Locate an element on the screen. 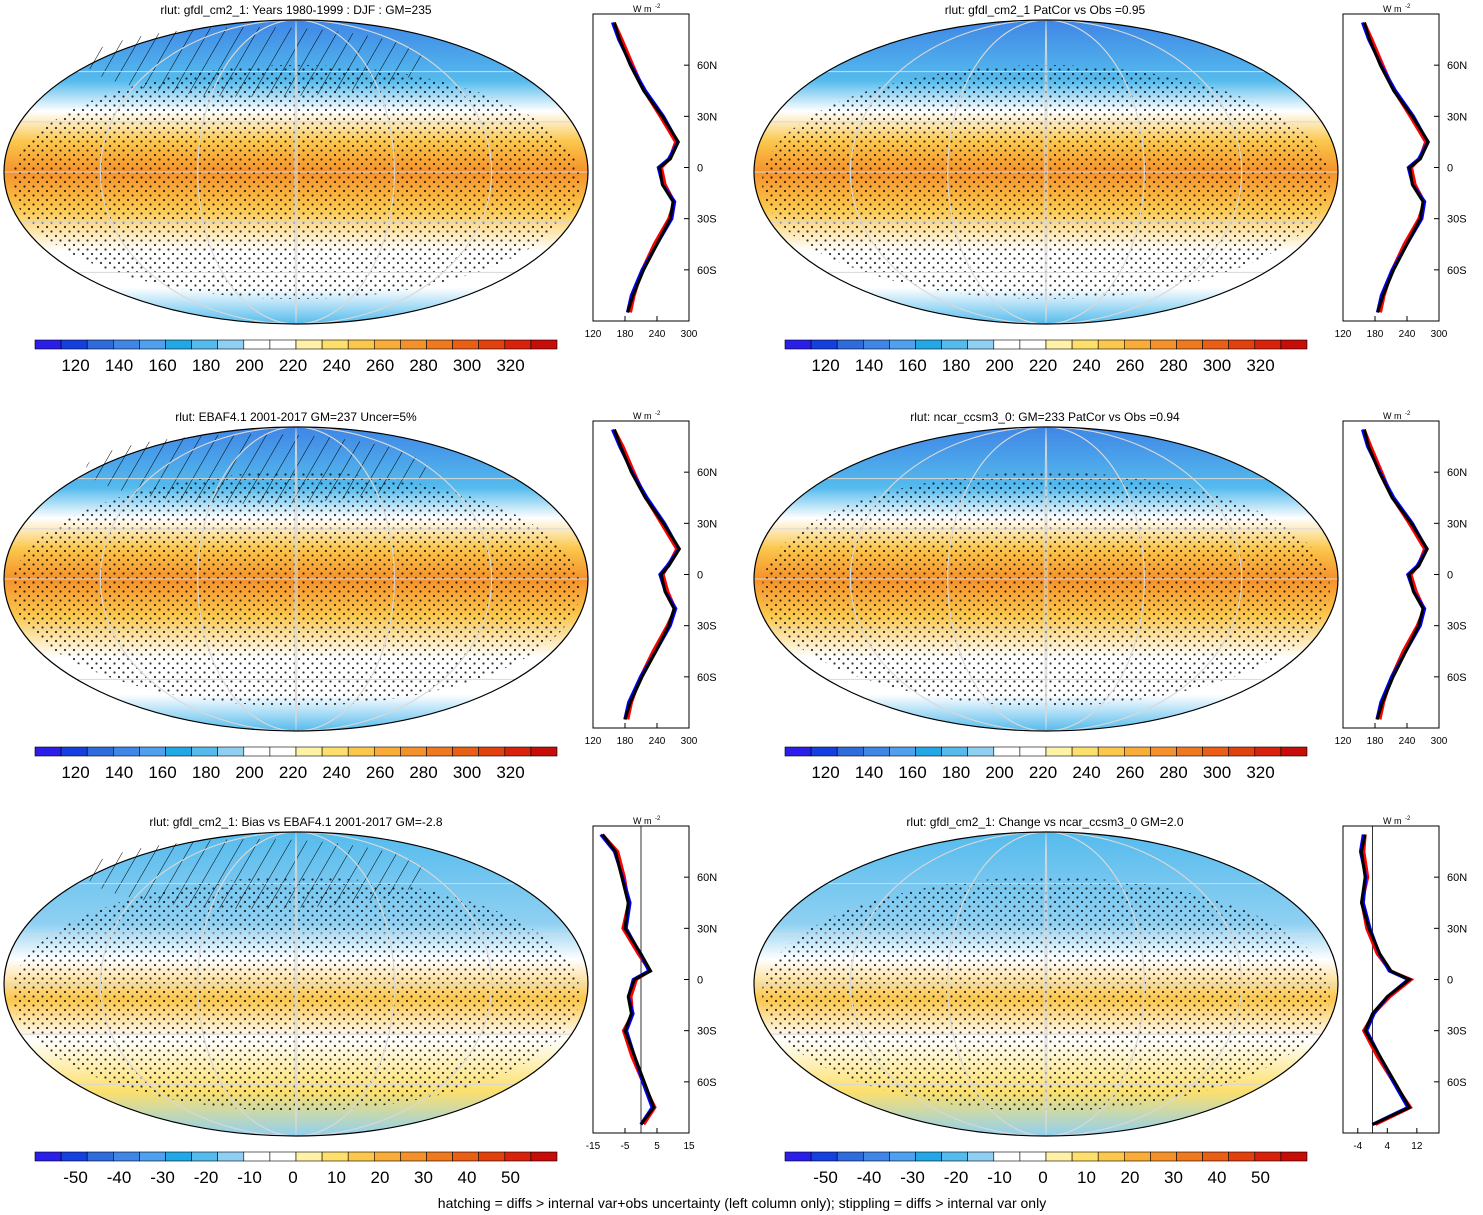  x-tick-label: 4 is located at coordinates (1388, 1146).